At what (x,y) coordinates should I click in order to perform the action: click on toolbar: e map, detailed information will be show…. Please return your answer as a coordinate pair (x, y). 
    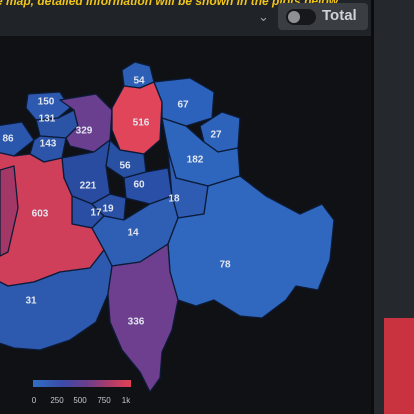
    Looking at the image, I should click on (207, 18).